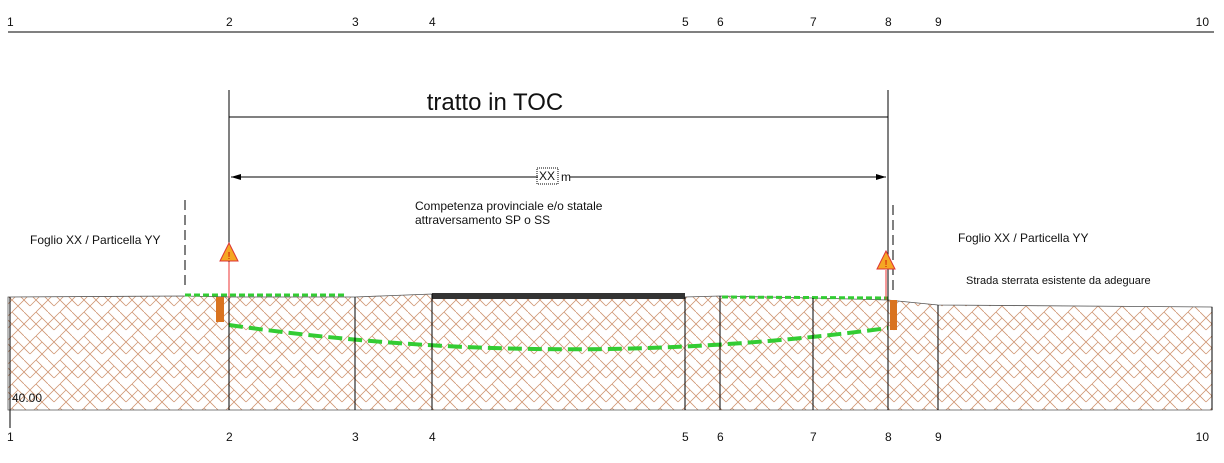 This screenshot has height=463, width=1224. I want to click on station-label-top: 5, so click(685, 22).